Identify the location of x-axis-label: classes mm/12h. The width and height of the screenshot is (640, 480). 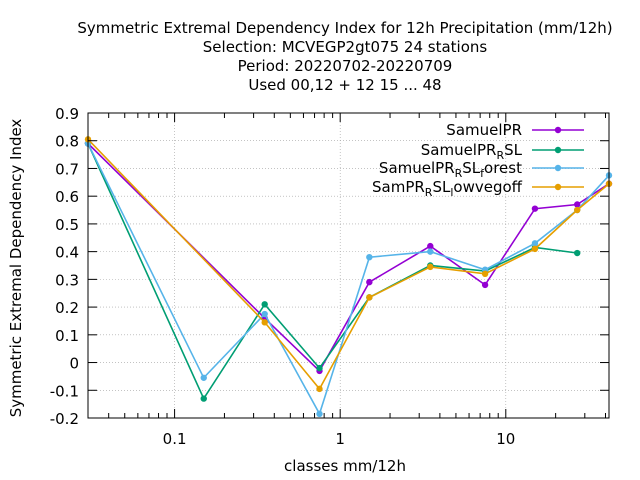
(345, 466).